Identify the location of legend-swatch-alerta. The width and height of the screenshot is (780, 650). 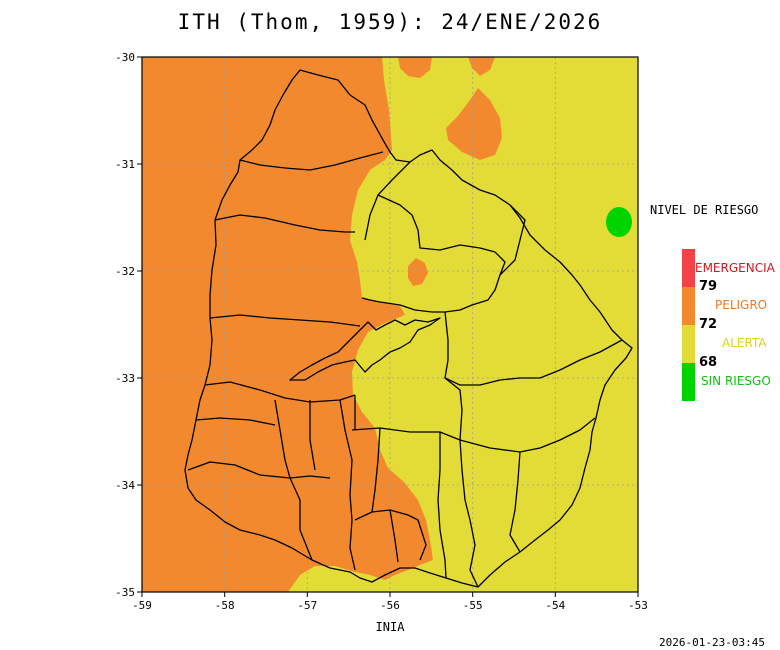
(688, 344).